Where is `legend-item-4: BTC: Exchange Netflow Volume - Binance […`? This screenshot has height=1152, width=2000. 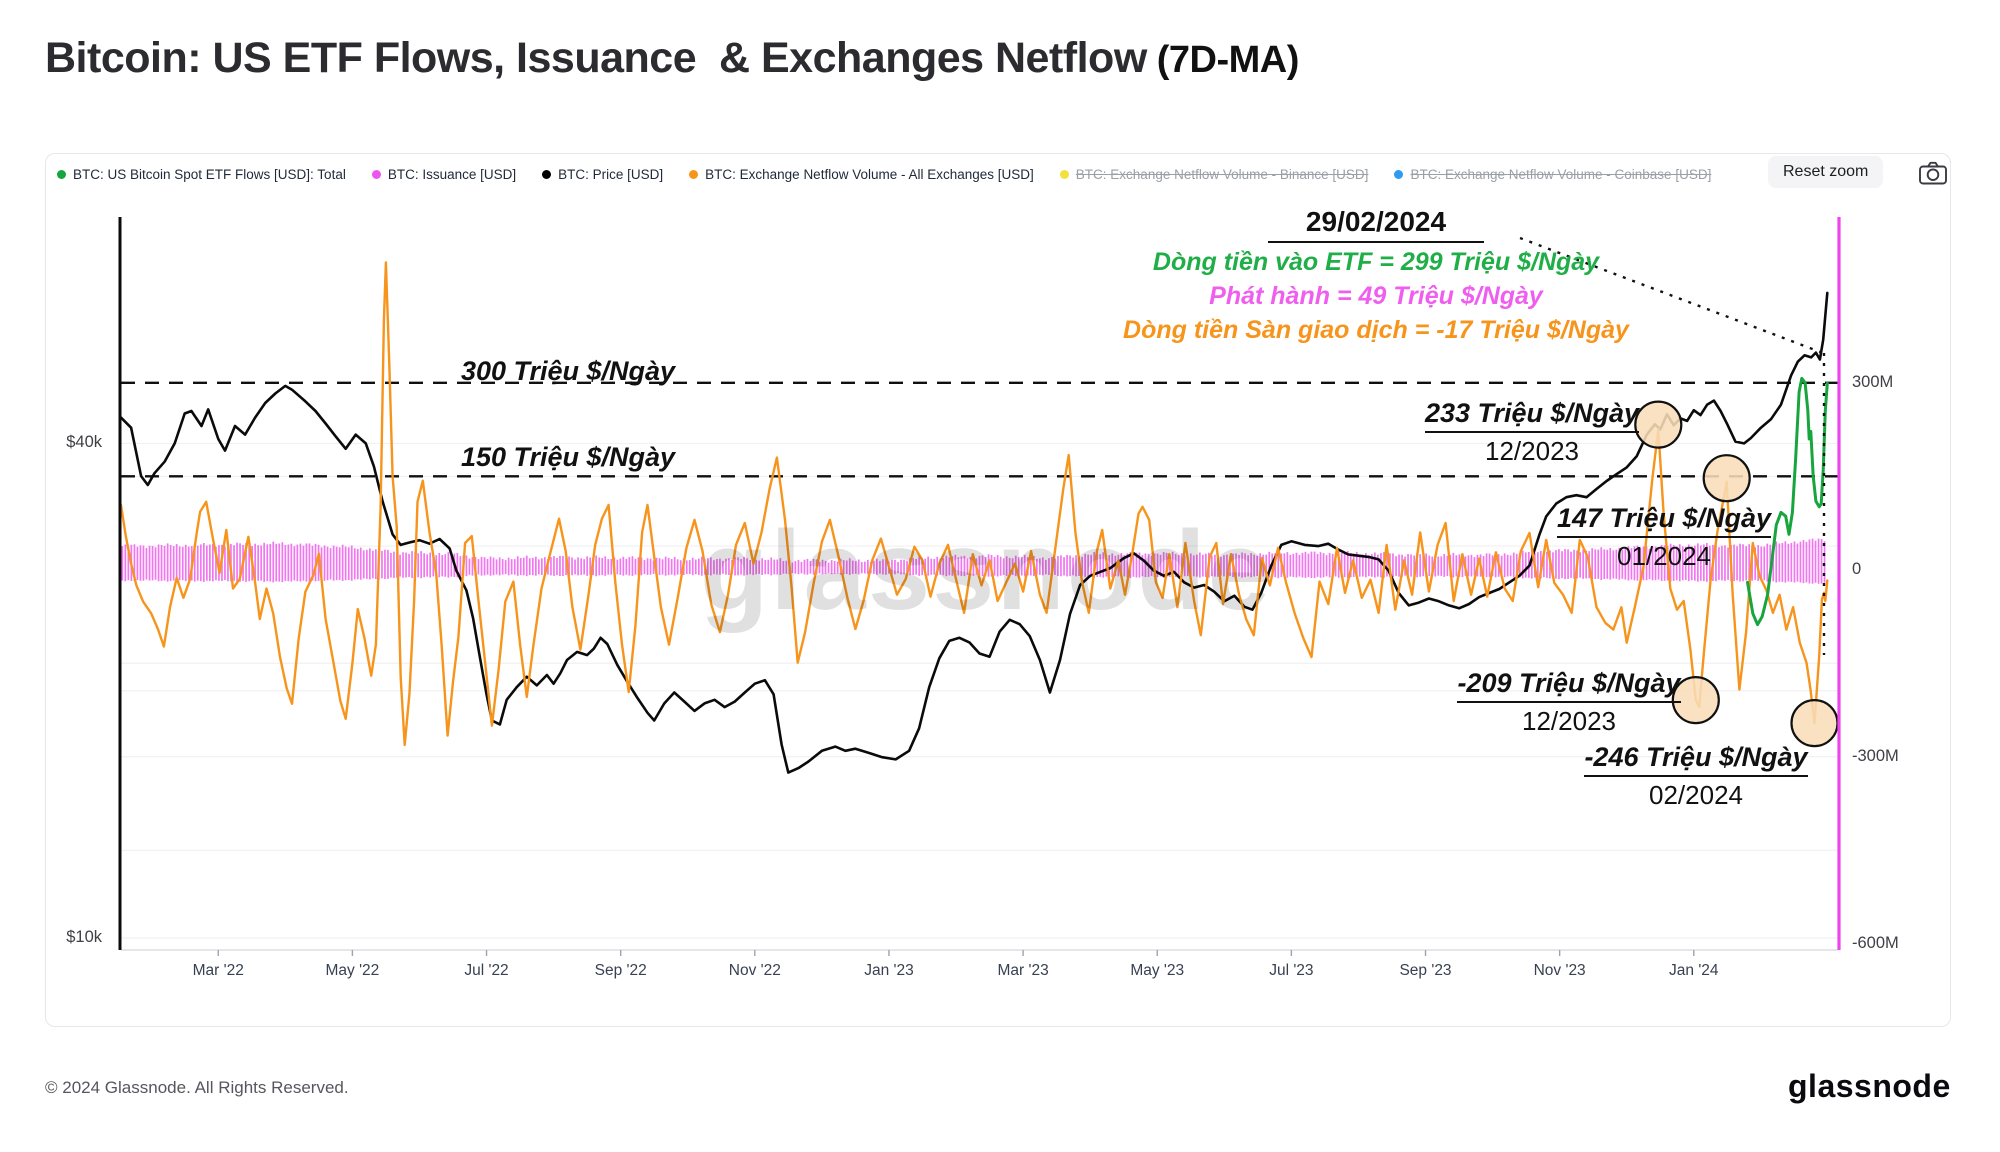
legend-item-4: BTC: Exchange Netflow Volume - Binance [… is located at coordinates (1213, 174).